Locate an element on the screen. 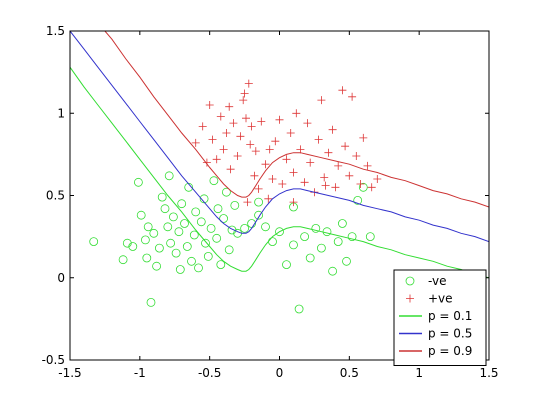 This screenshot has height=405, width=540. legend-swatch-negative is located at coordinates (410, 281).